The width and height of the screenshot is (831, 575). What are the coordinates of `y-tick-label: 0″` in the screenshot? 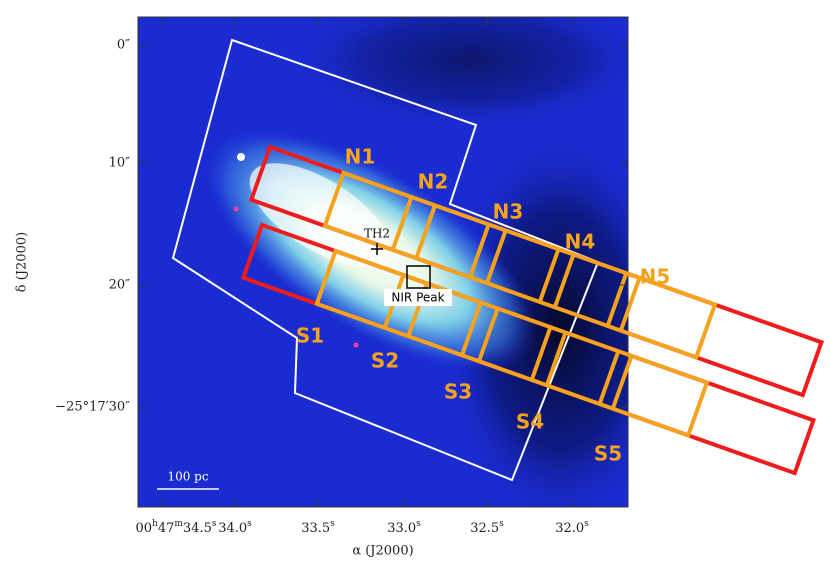 It's located at (123, 45).